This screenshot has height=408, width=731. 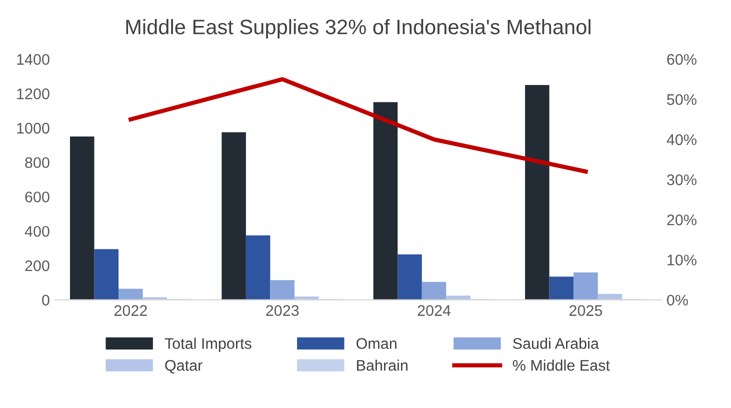 I want to click on legend-label: Saudi Arabia, so click(x=556, y=343).